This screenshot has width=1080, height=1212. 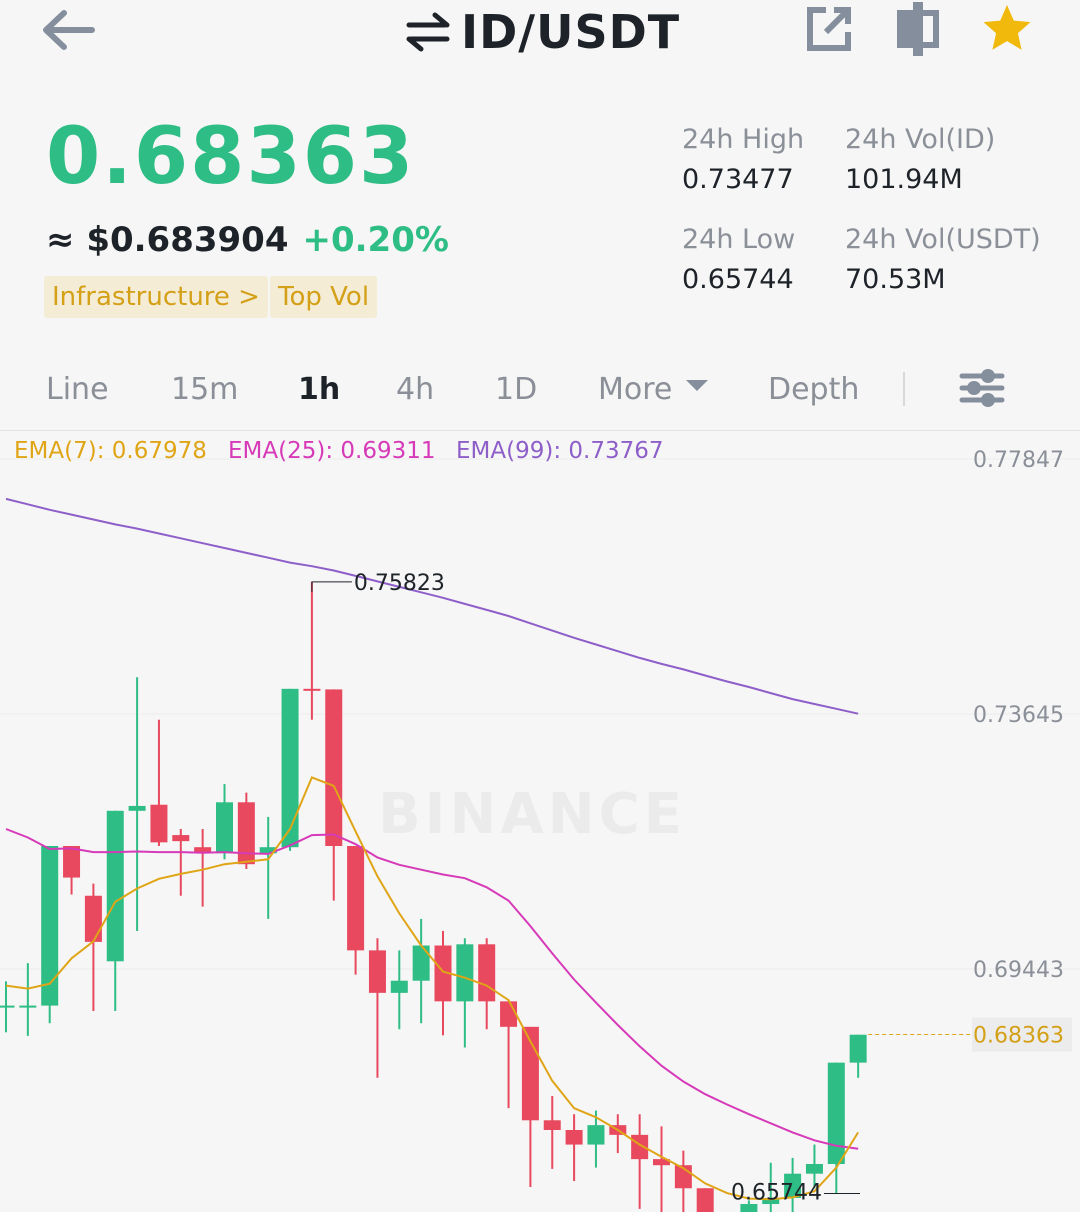 I want to click on stat-low-value: 0.65744, so click(x=738, y=279).